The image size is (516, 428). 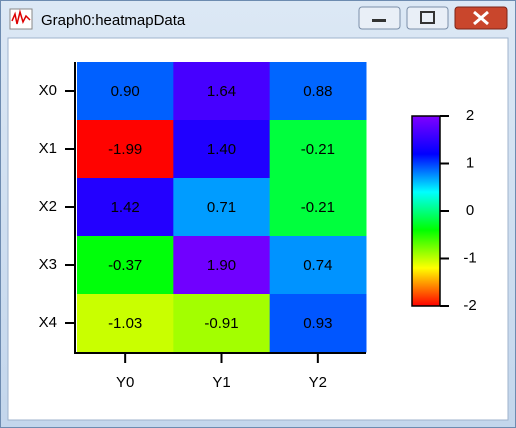 I want to click on y-tick-label: X3, so click(x=48, y=264).